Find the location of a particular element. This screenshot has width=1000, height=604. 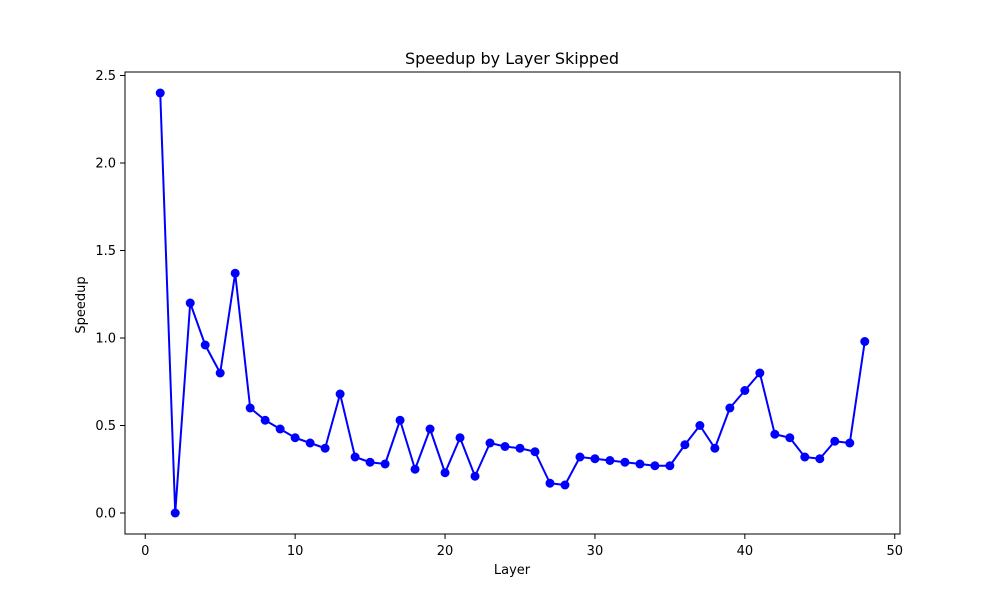

y-tick-label: 1.5 is located at coordinates (105, 251).